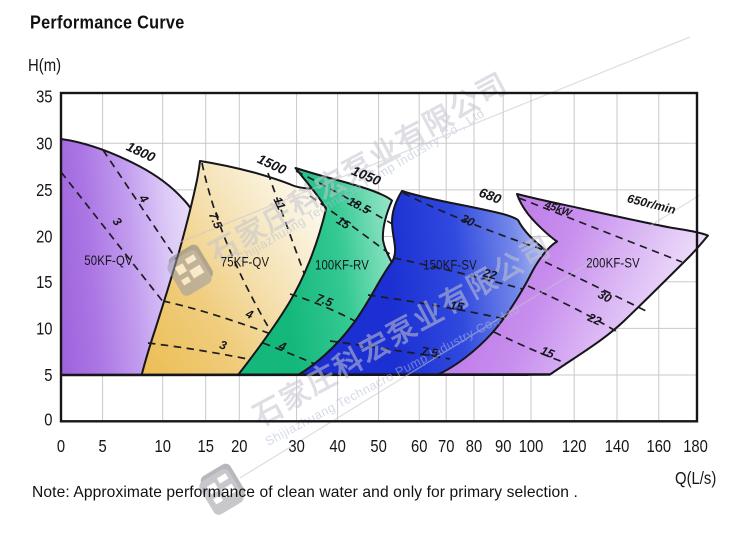 This screenshot has width=750, height=538. What do you see at coordinates (107, 22) in the screenshot?
I see `svg-text: Performance Curve` at bounding box center [107, 22].